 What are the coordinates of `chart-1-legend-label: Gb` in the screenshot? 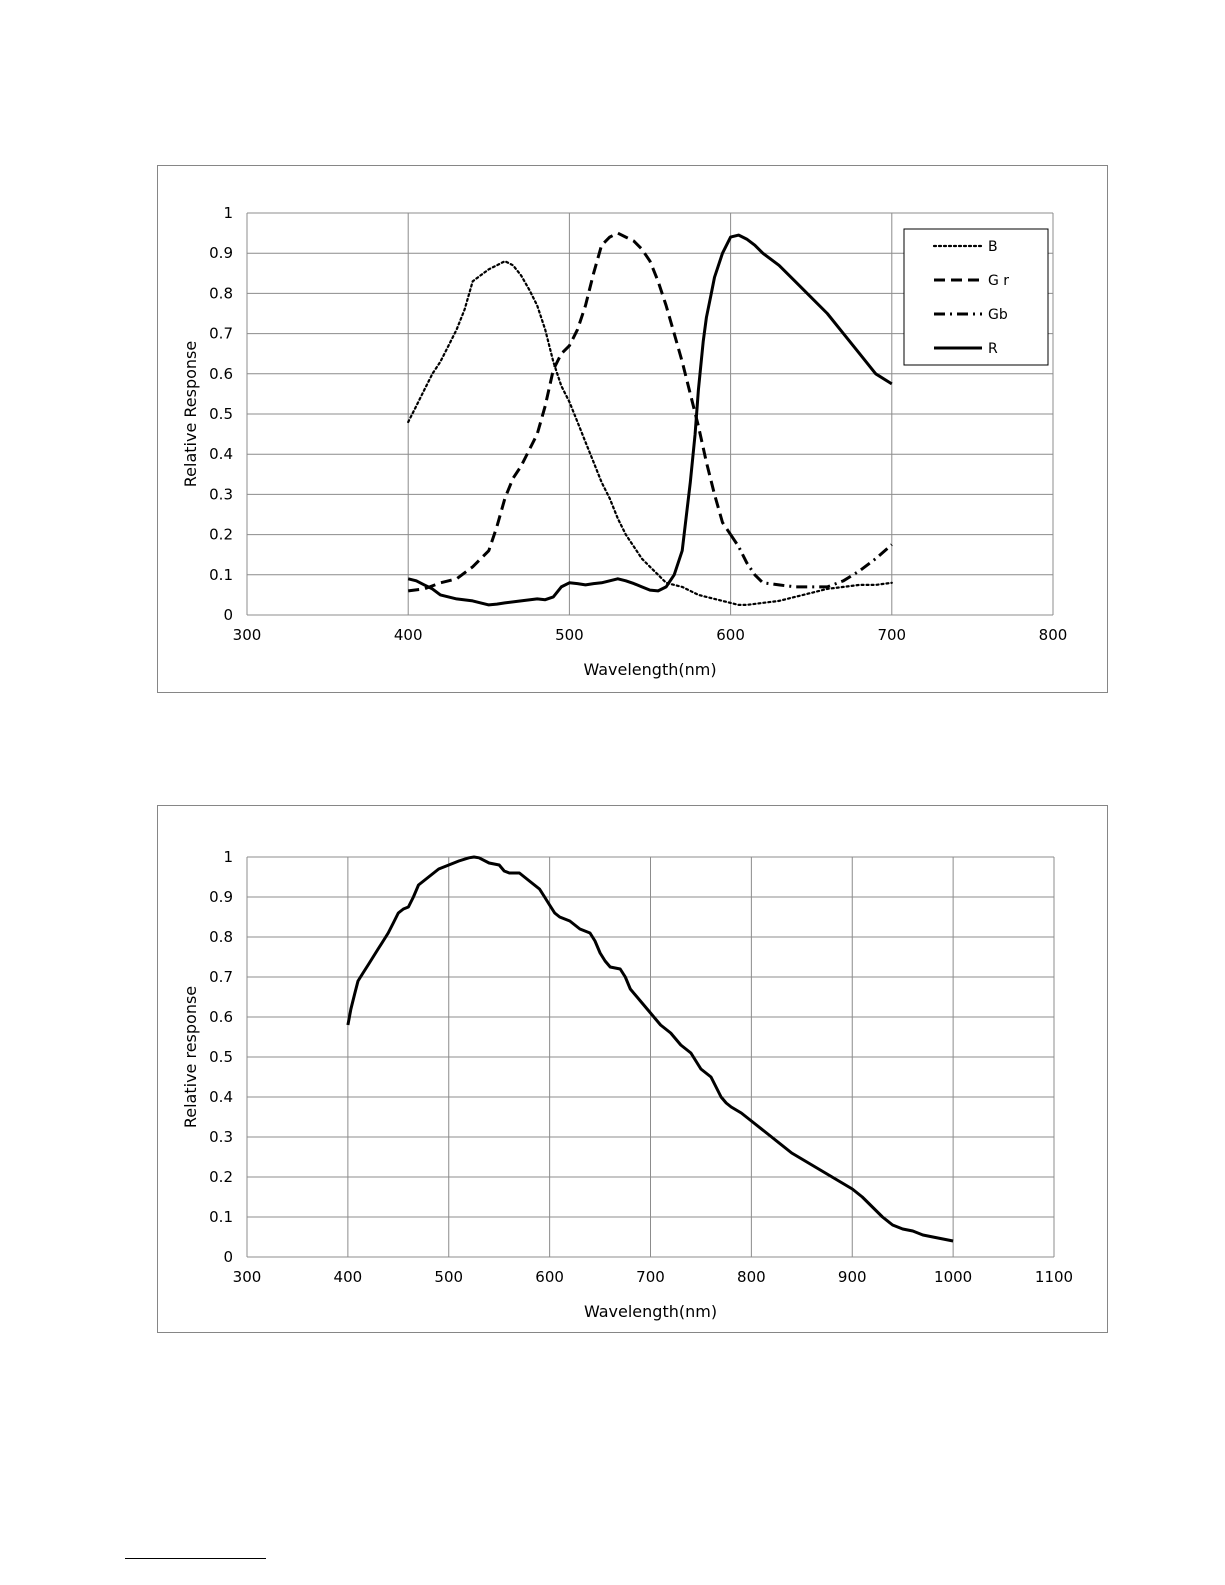 It's located at (998, 315).